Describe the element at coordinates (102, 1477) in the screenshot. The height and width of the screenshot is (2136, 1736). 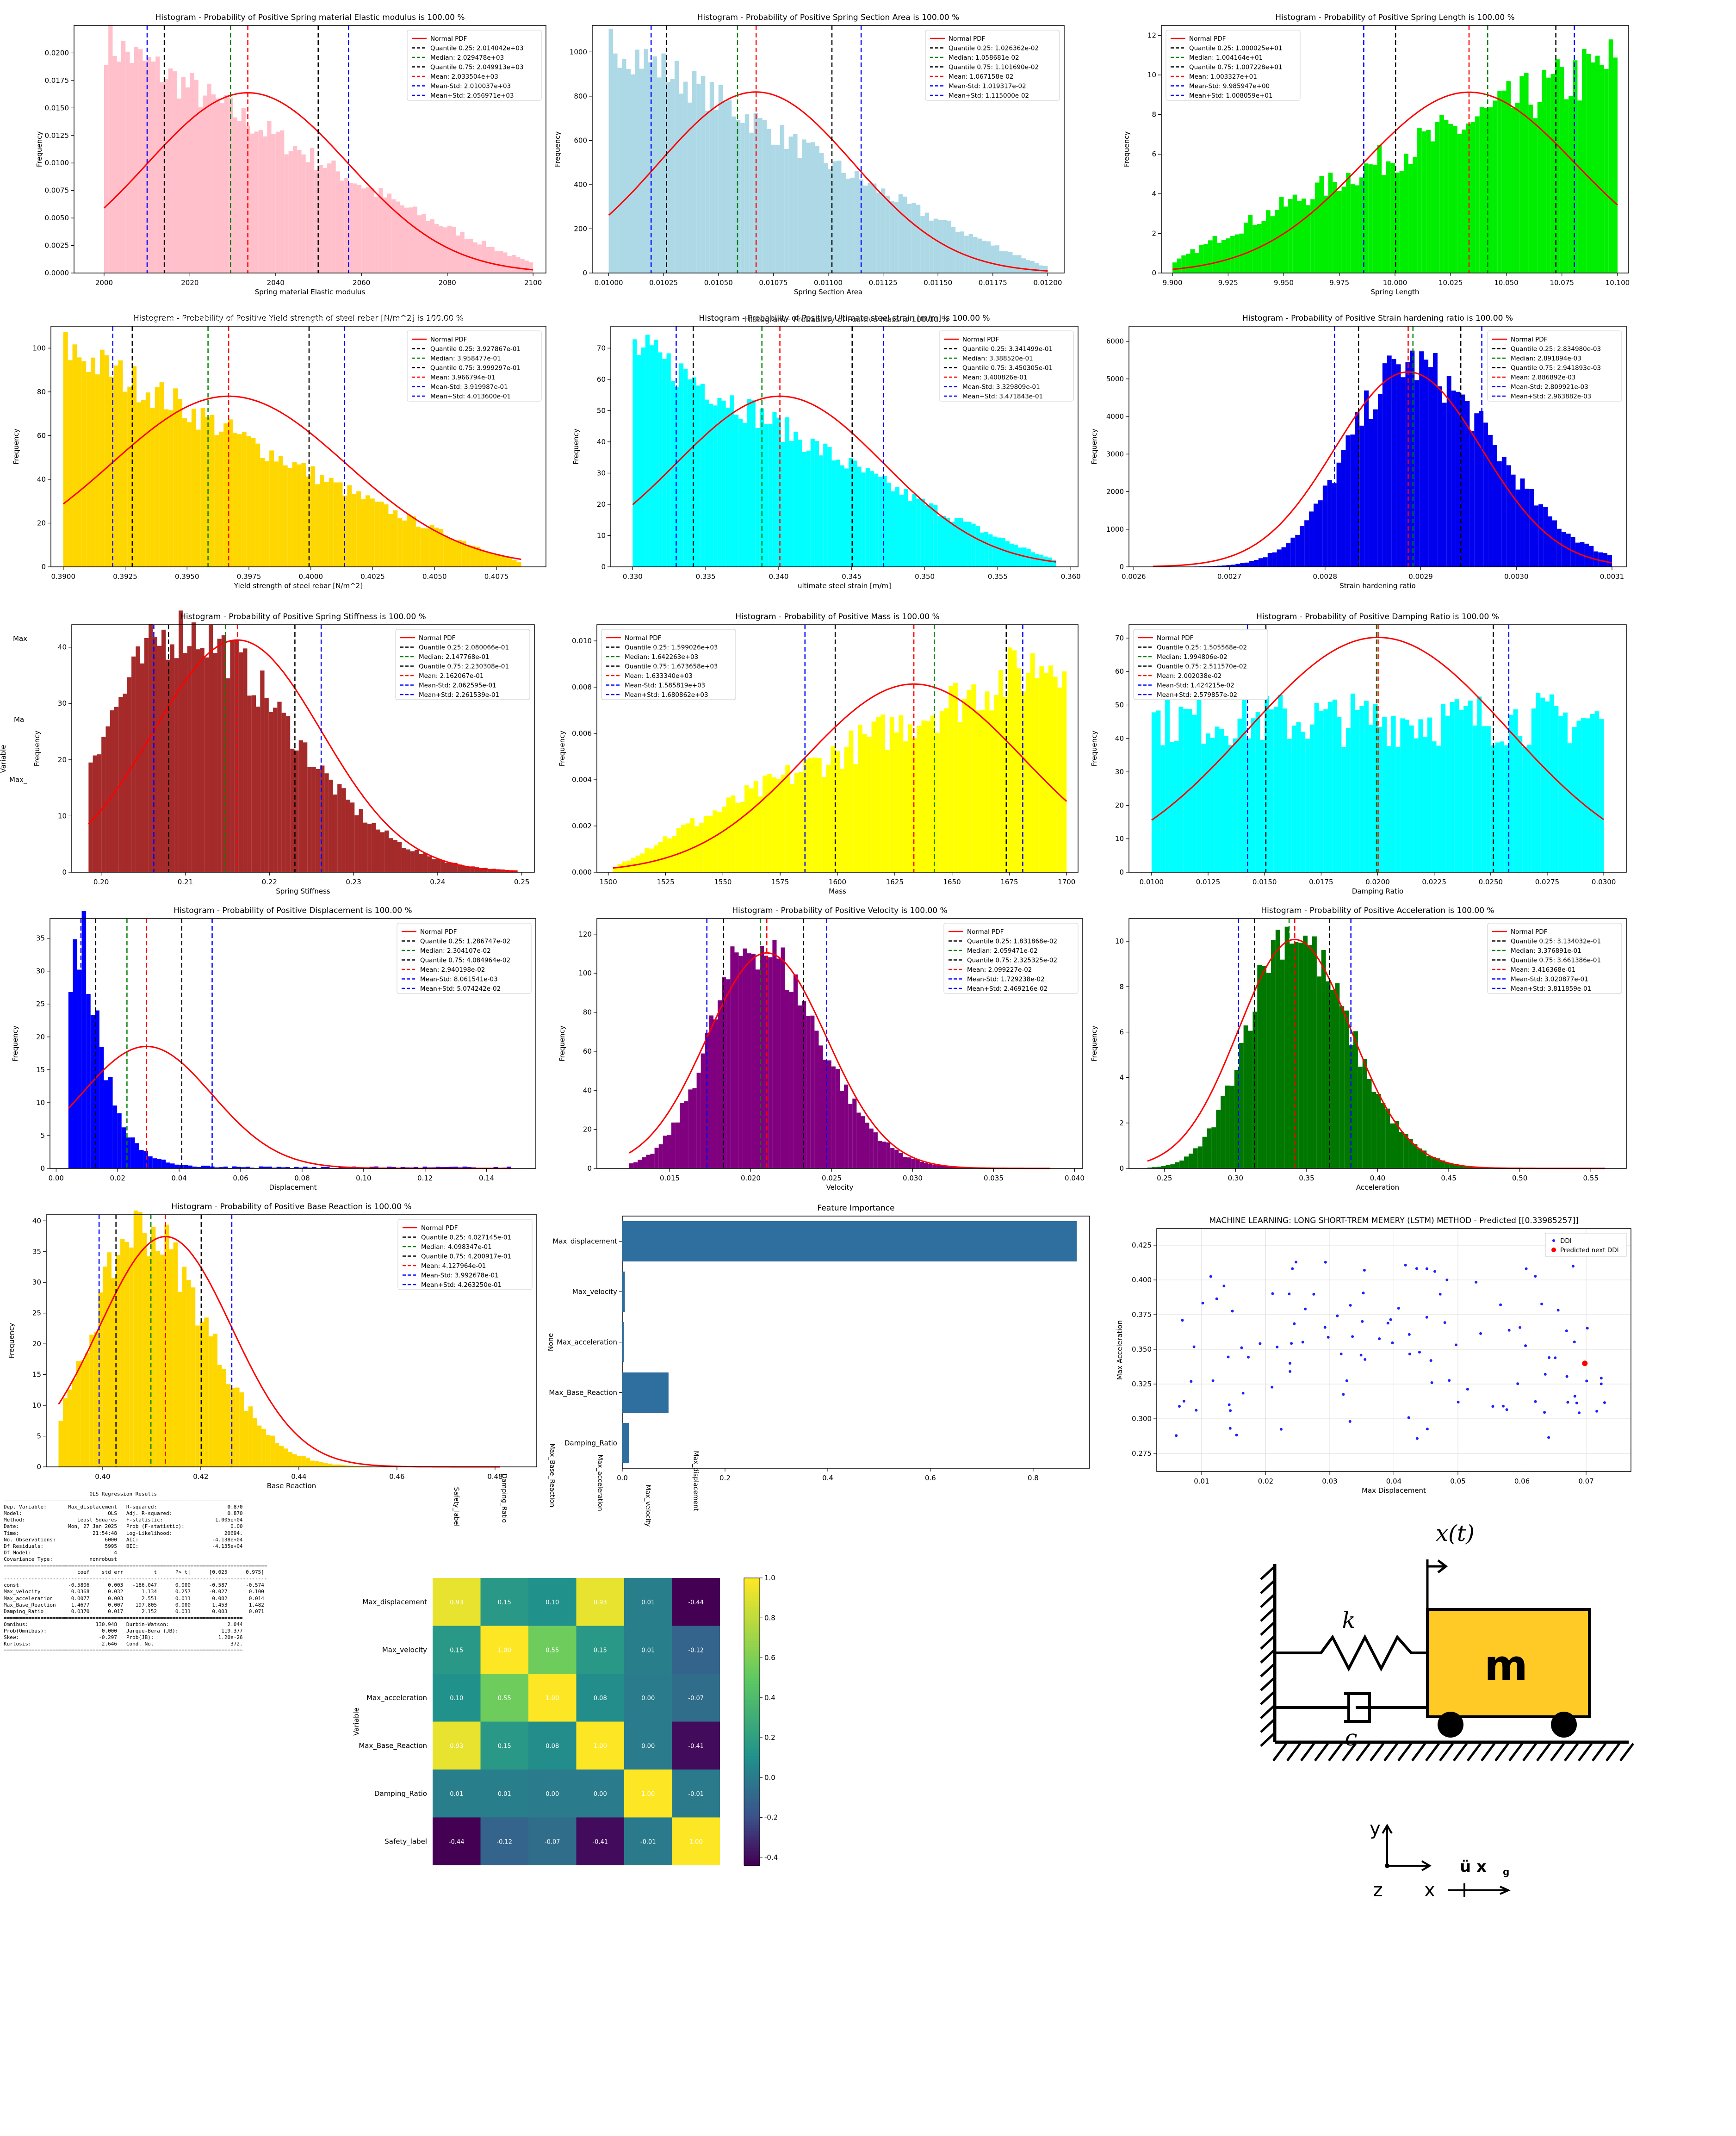
I see `x-tick-label: 0.40` at that location.